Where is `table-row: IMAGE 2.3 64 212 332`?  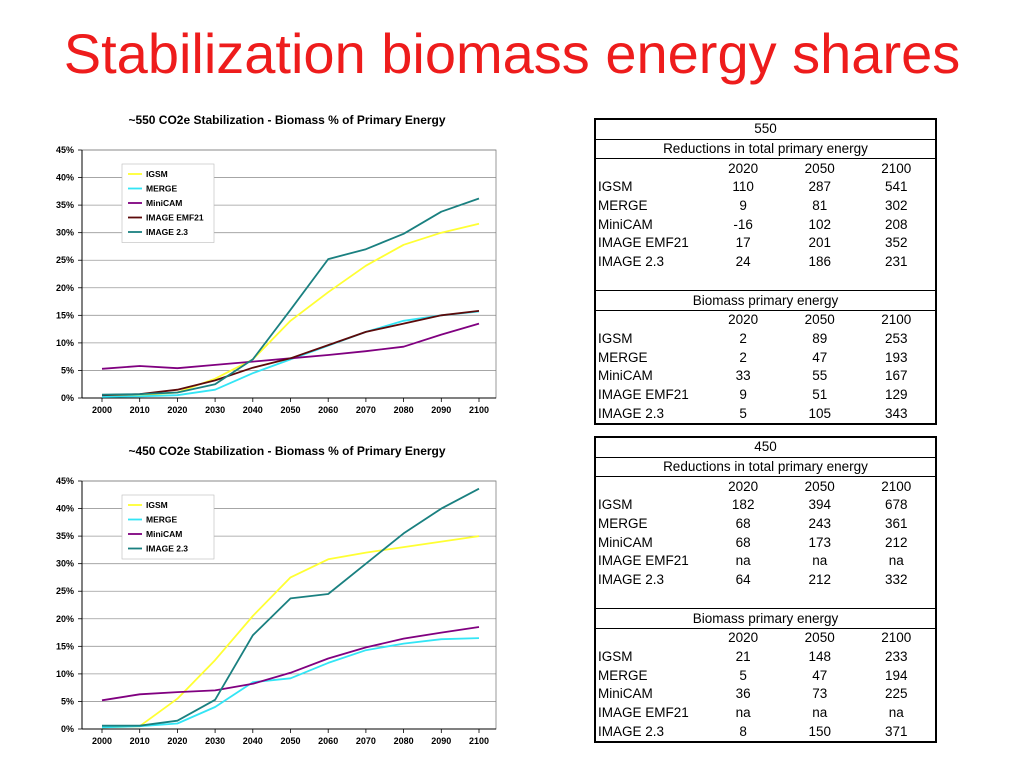
table-row: IMAGE 2.3 64 212 332 is located at coordinates (765, 580).